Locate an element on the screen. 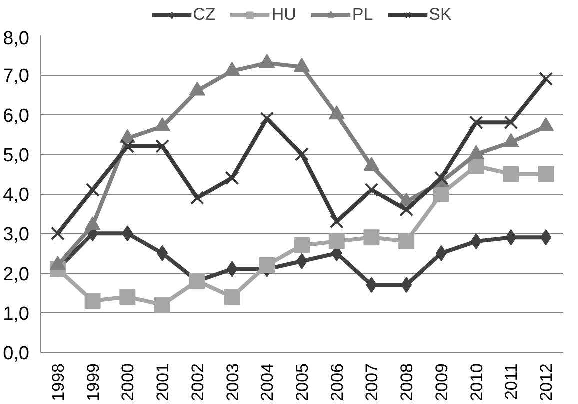 Image resolution: width=578 pixels, height=404 pixels. y-tick-label: 7,0 is located at coordinates (16, 77).